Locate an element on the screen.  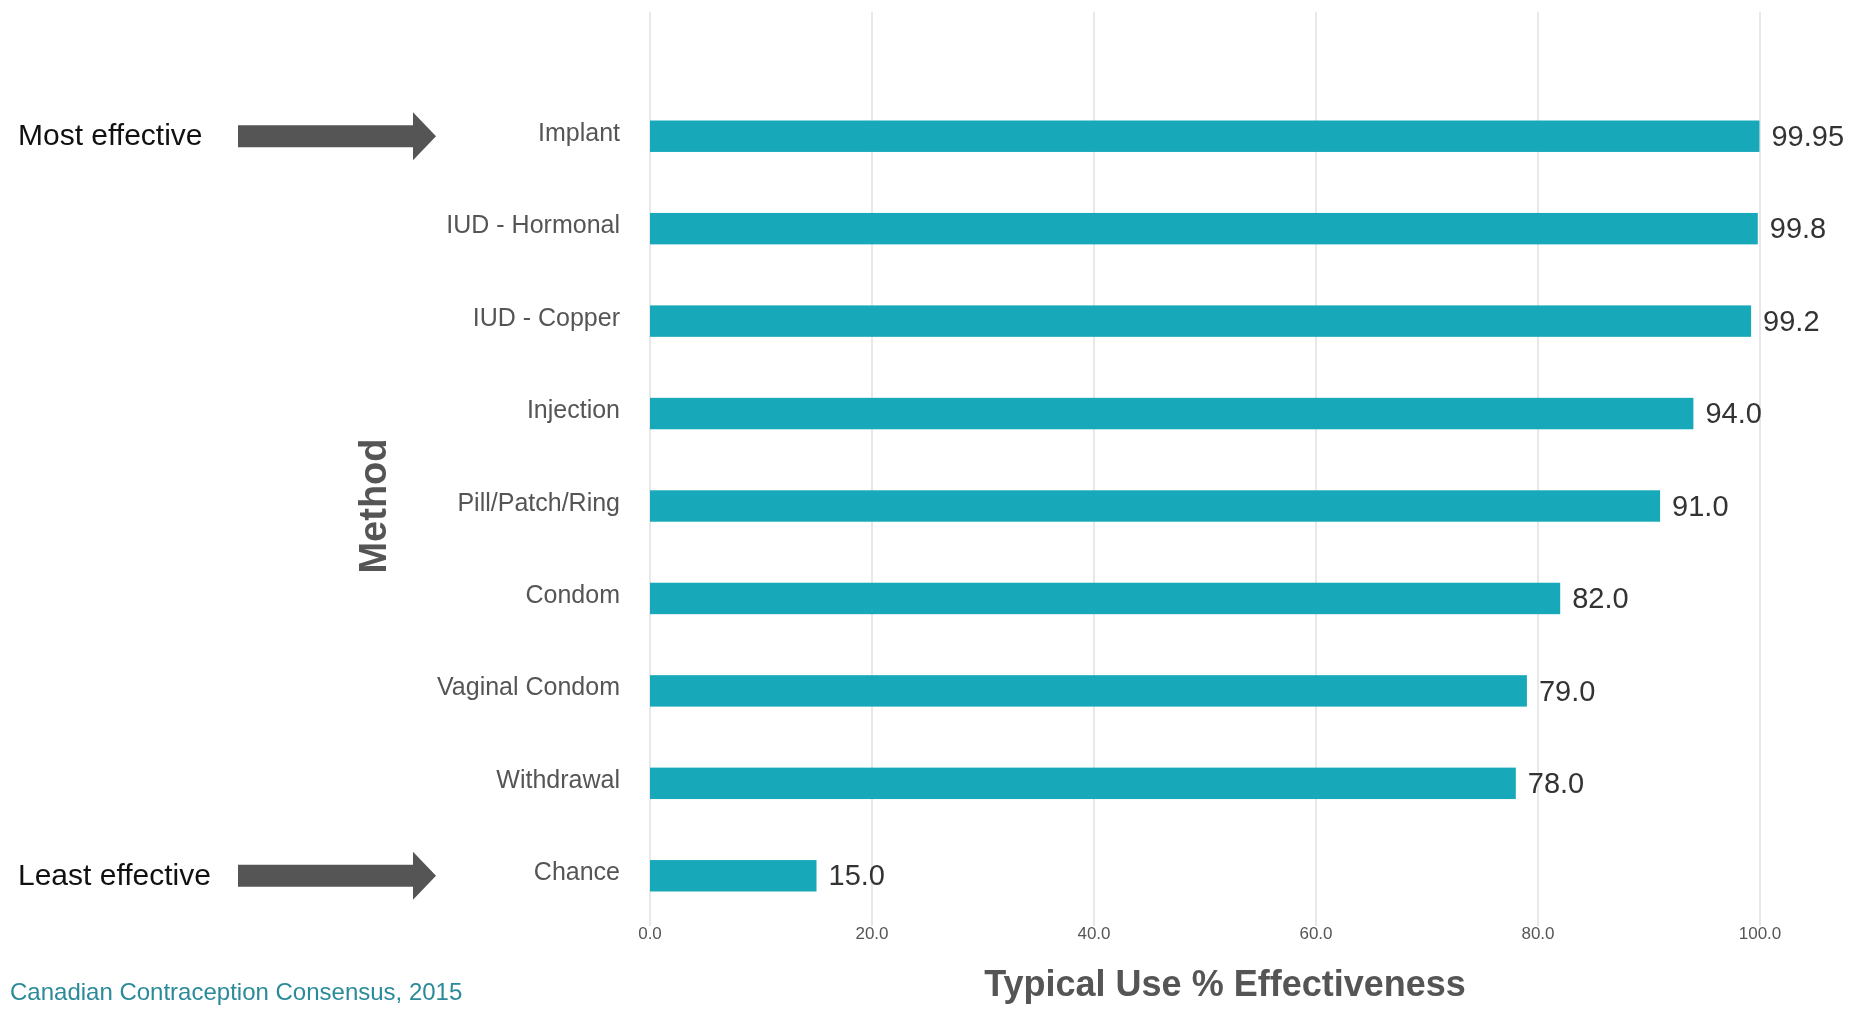
x-axis-title: Typical Use % Effectiveness is located at coordinates (1225, 983).